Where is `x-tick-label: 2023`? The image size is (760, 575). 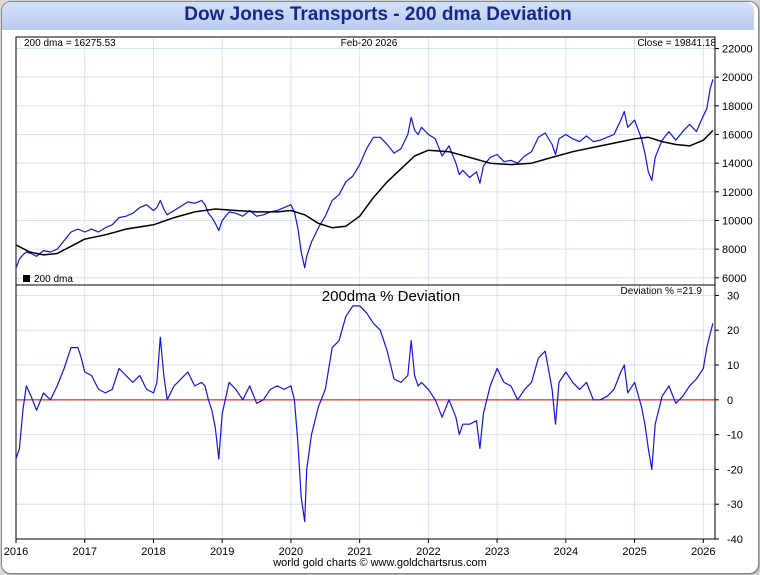 x-tick-label: 2023 is located at coordinates (497, 552).